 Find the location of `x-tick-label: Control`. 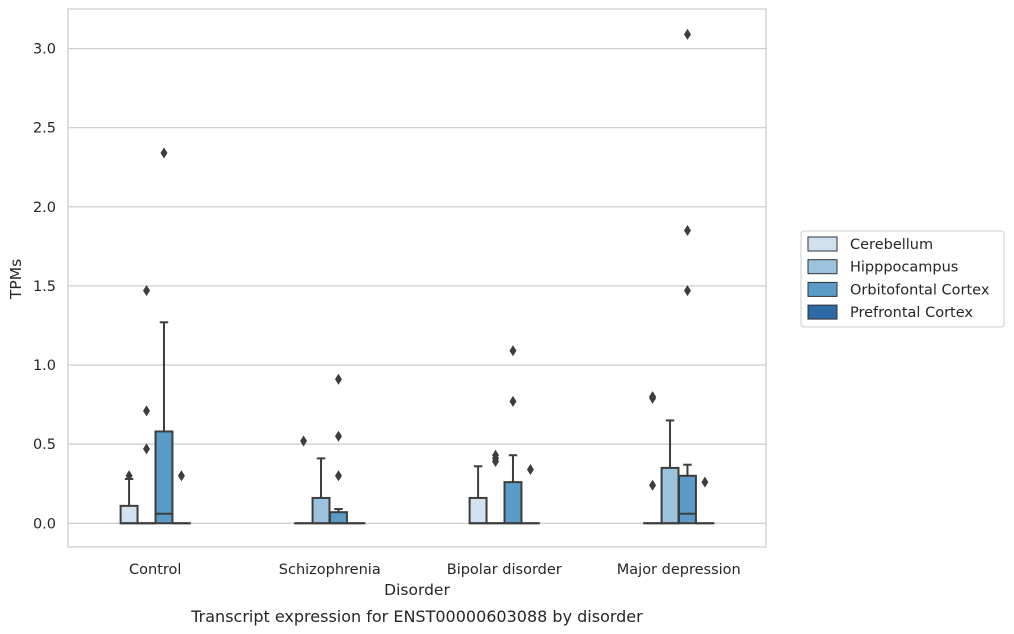

x-tick-label: Control is located at coordinates (155, 570).